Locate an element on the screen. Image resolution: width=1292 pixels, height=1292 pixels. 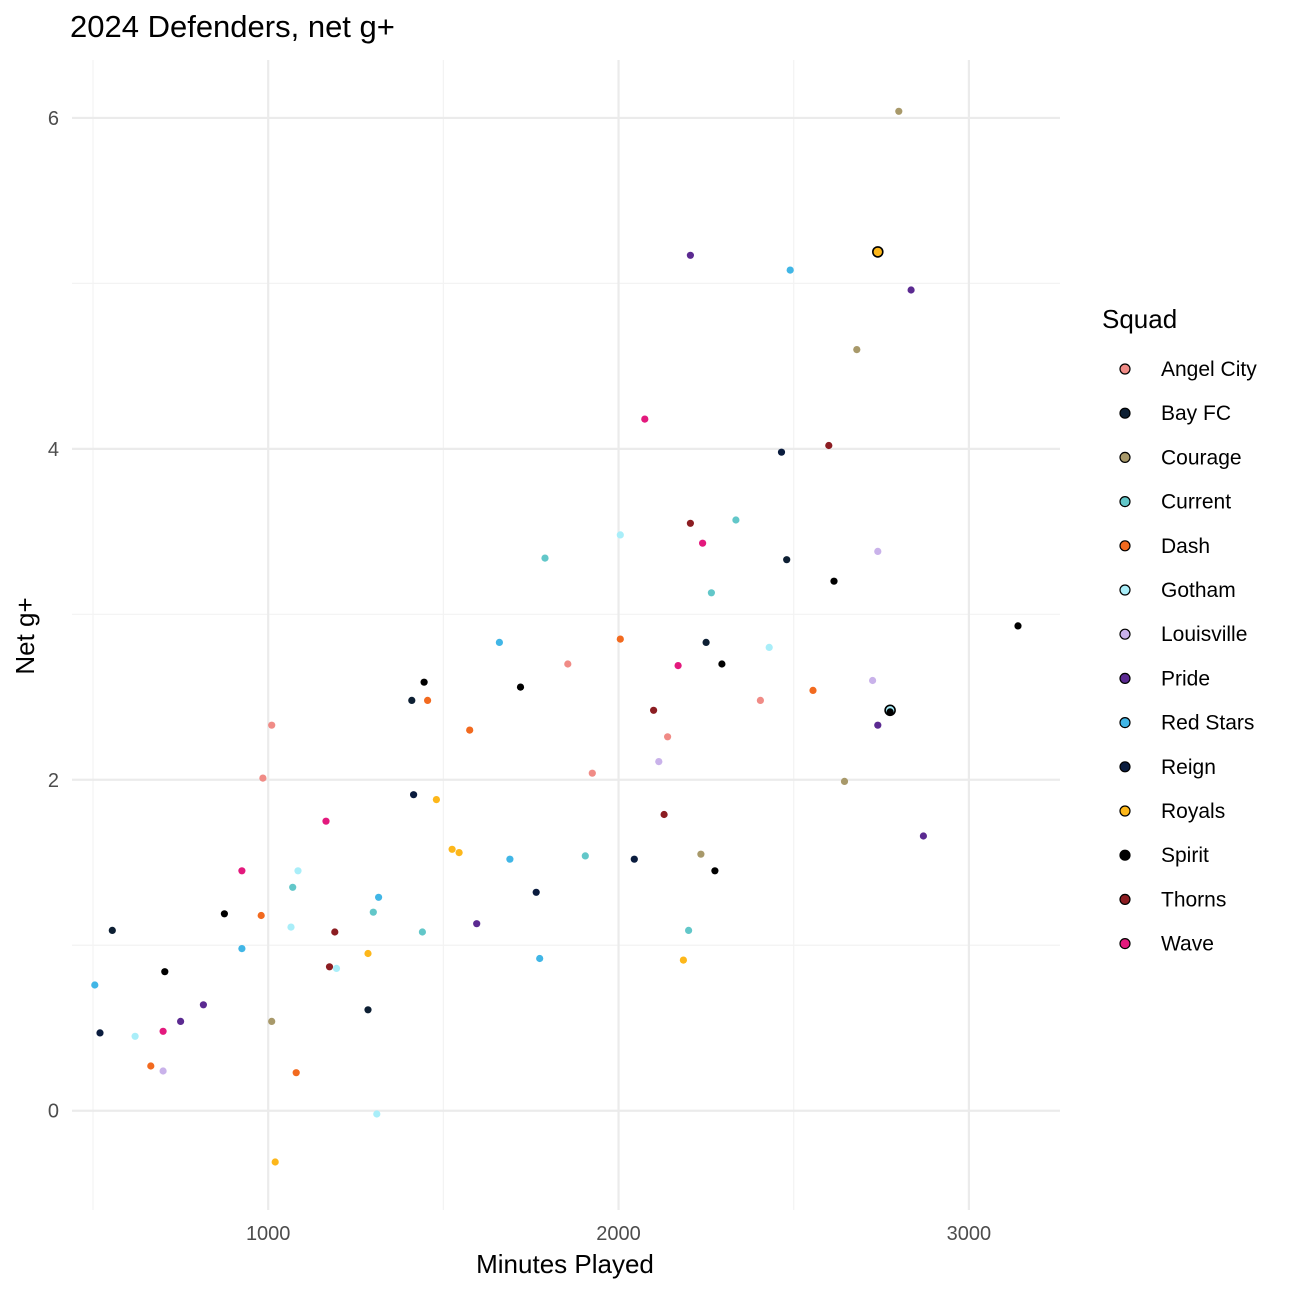
legend-label: Louisville is located at coordinates (1204, 634).